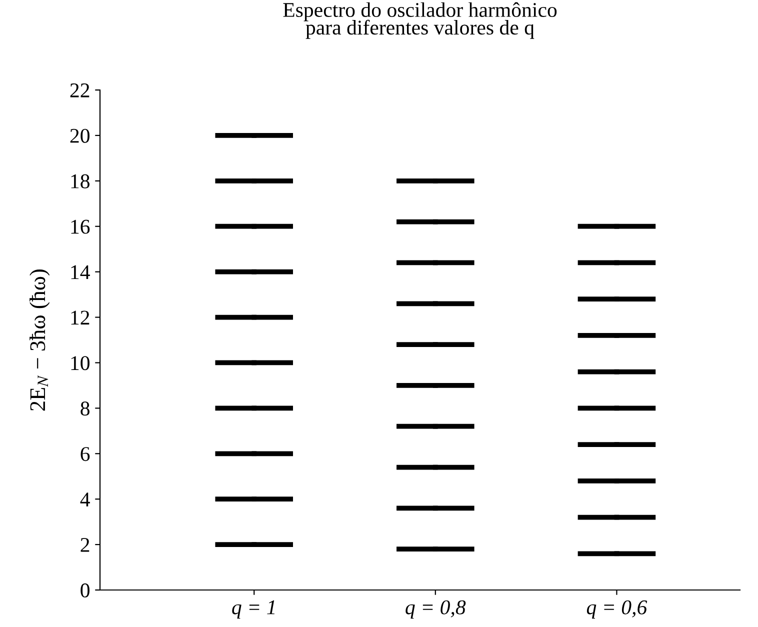  What do you see at coordinates (80, 227) in the screenshot?
I see `y-tick-label: 16` at bounding box center [80, 227].